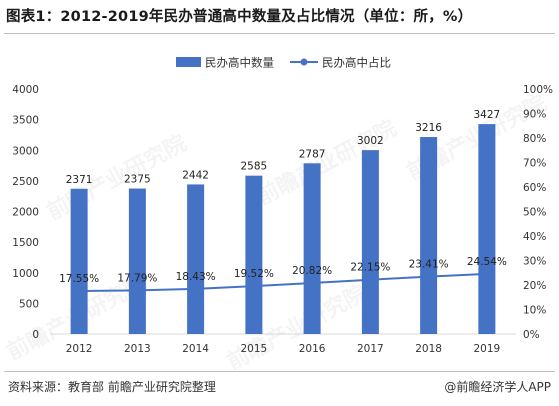 The image size is (559, 406). I want to click on y-right-tick-label: 60%, so click(534, 188).